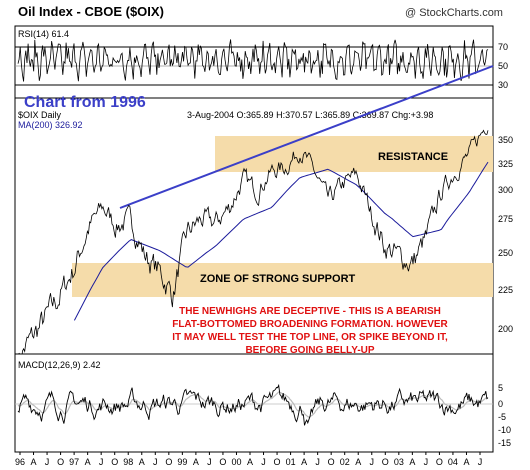  I want to click on rsi-label: RSI(14) 61.4, so click(43, 34).